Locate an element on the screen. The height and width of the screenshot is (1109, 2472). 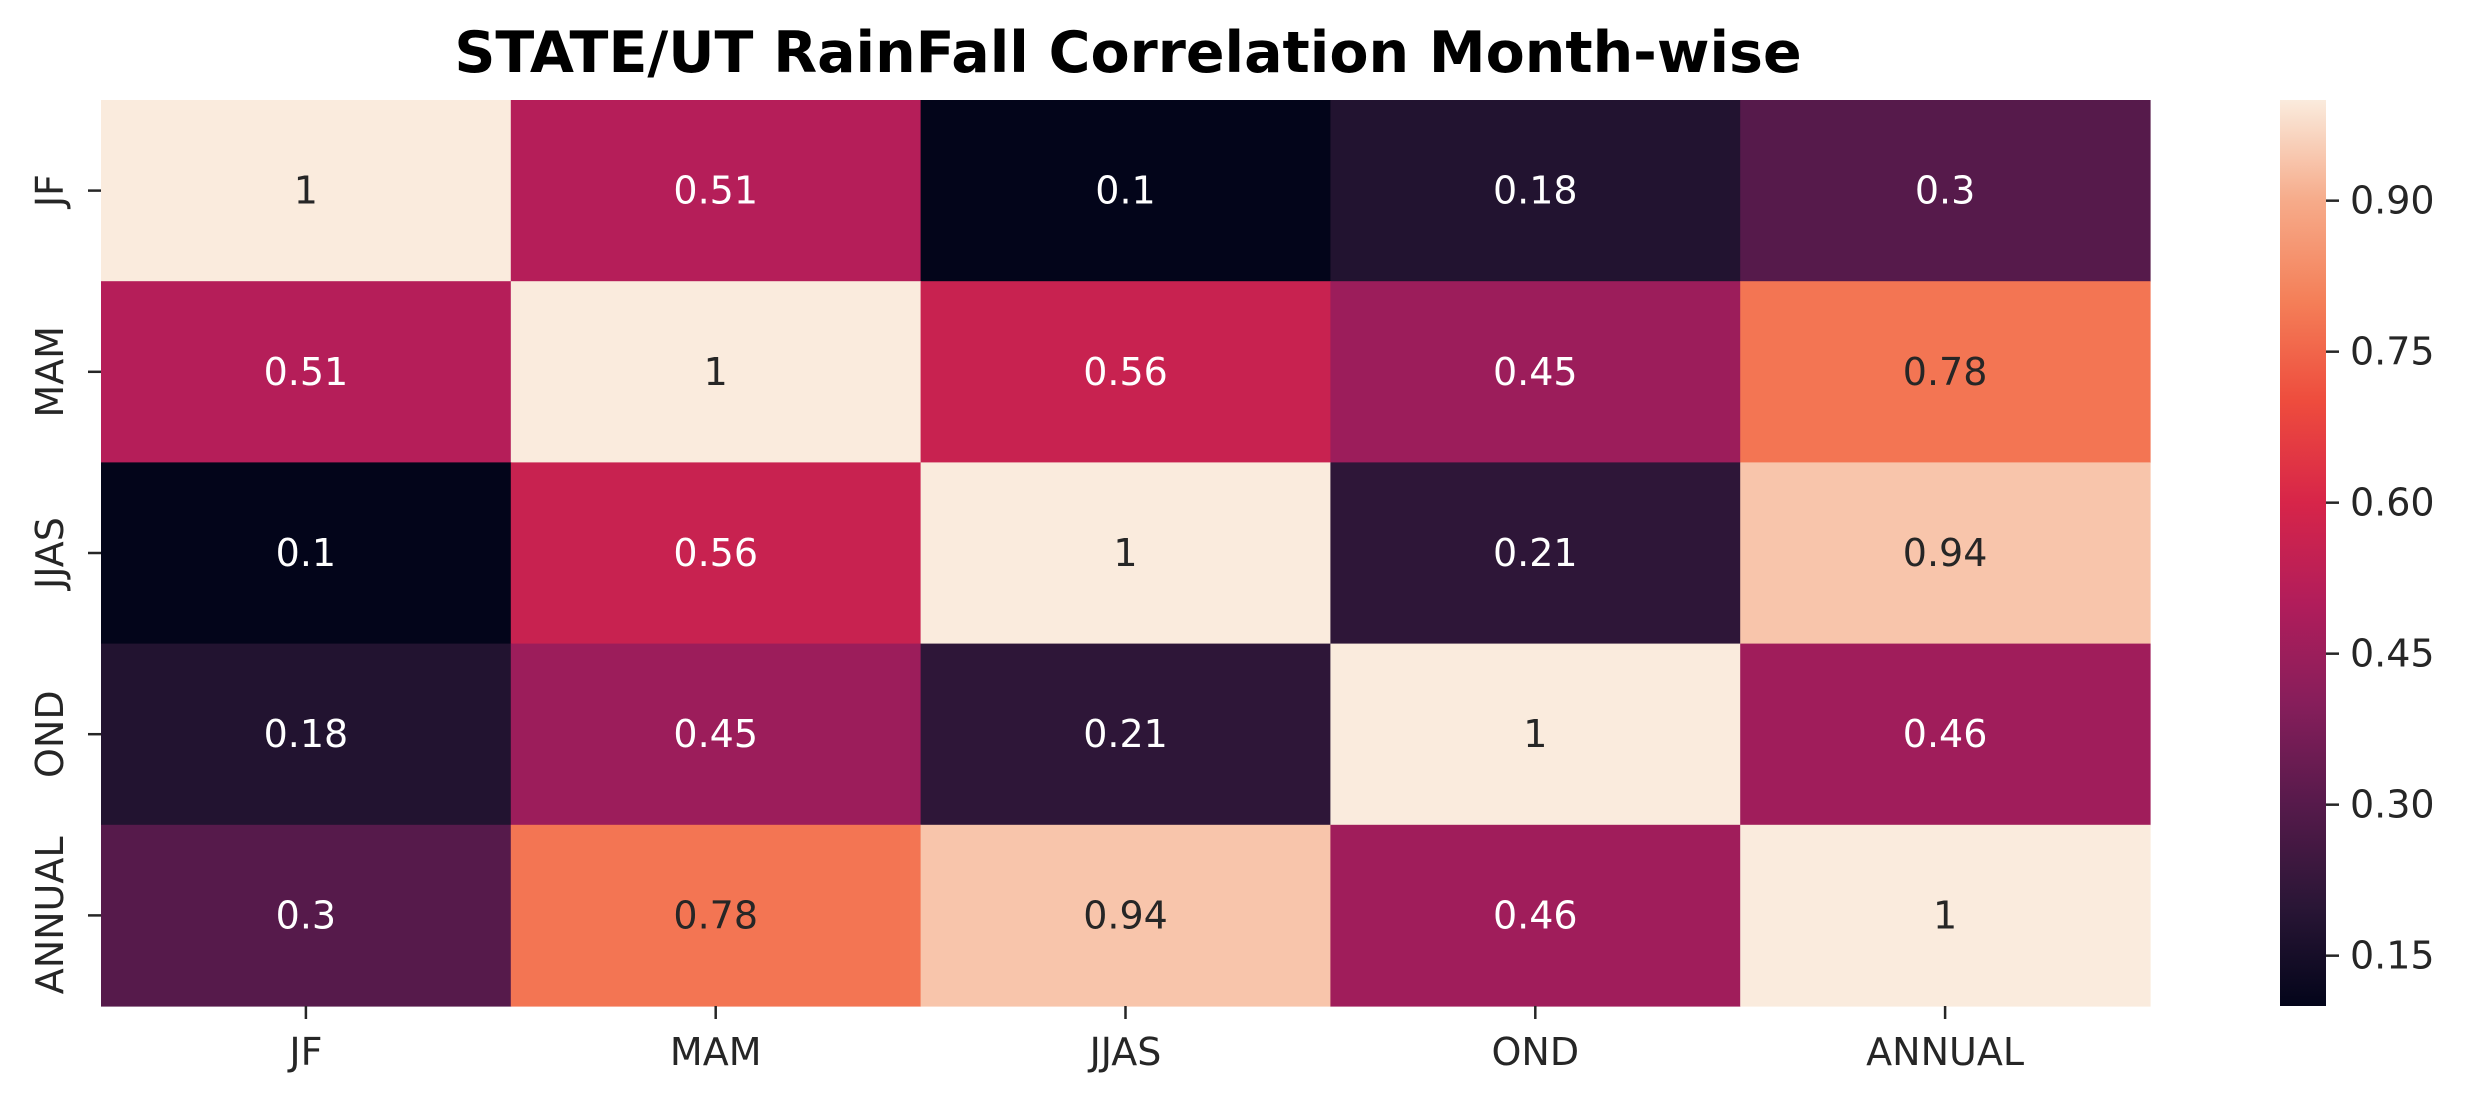
colorbar: 0.15 0.30 0.45 0.60 0.75 0.90 is located at coordinates (2357, 553).